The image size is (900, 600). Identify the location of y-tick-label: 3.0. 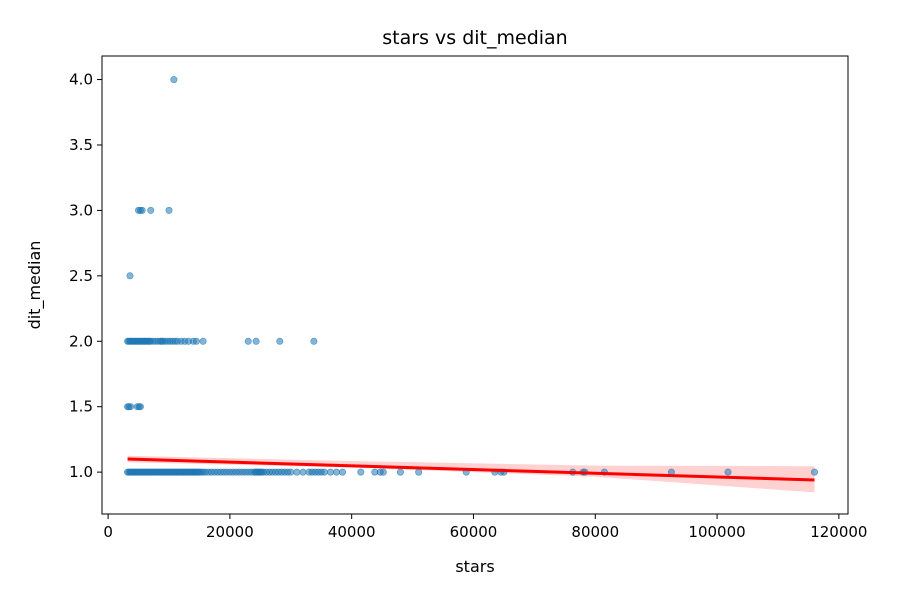
(81, 210).